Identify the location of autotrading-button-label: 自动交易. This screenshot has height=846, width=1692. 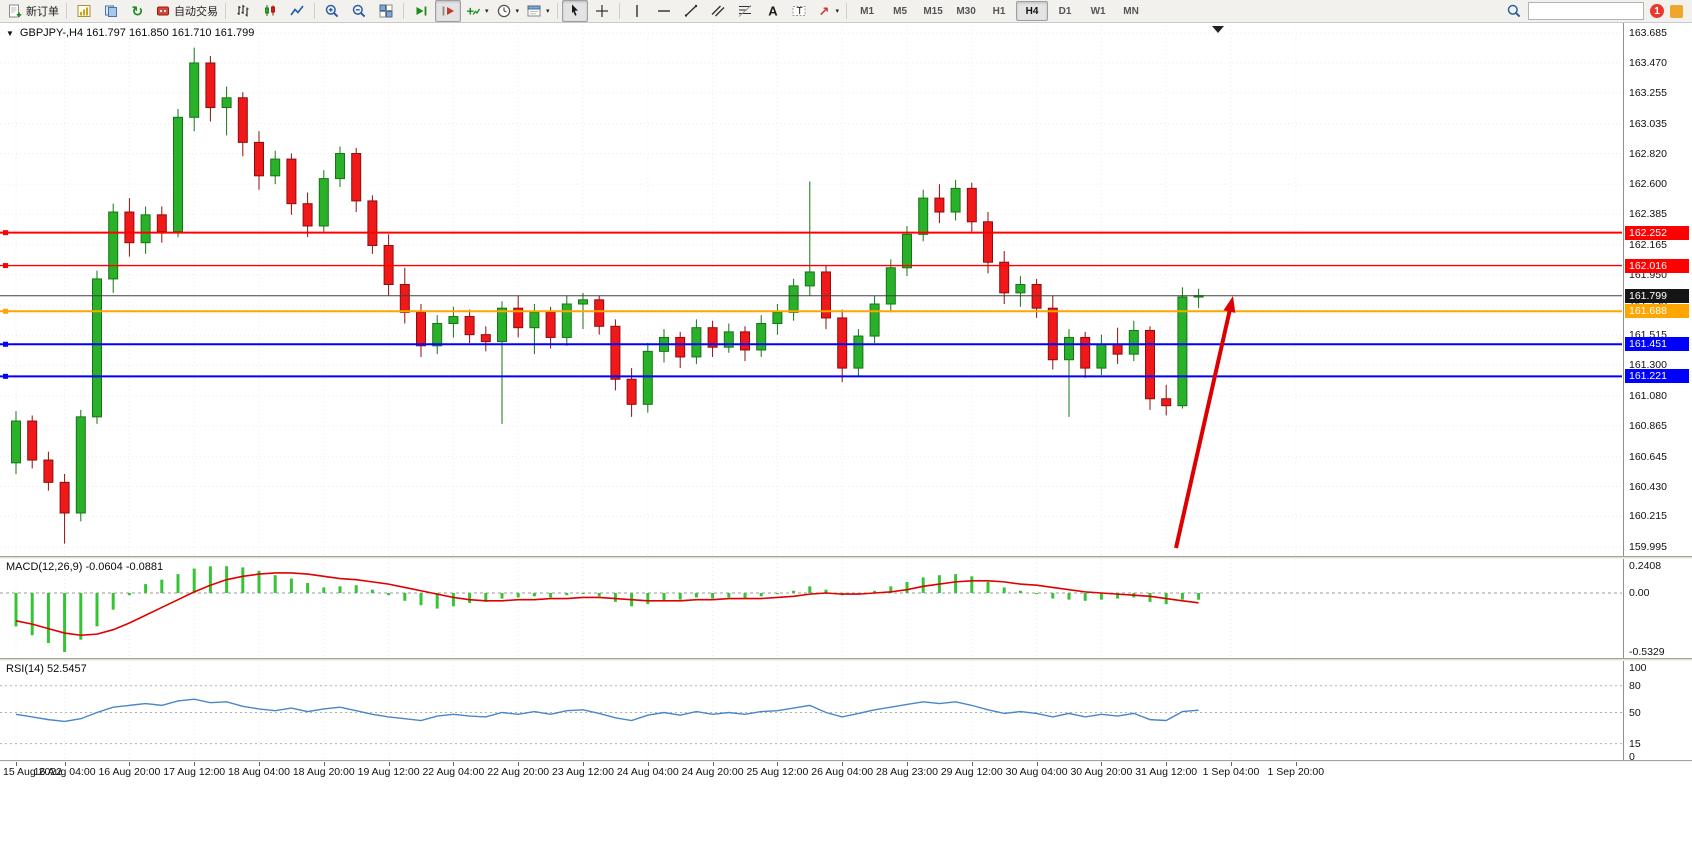
(196, 12).